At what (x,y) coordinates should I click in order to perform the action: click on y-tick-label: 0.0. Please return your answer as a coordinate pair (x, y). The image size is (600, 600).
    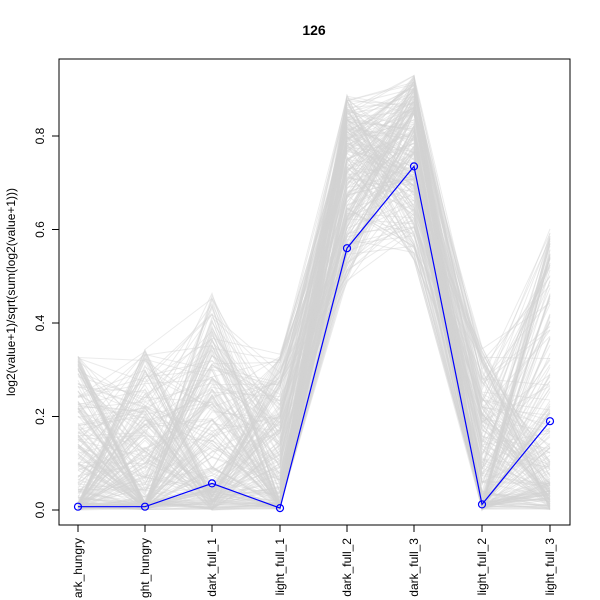
    Looking at the image, I should click on (40, 509).